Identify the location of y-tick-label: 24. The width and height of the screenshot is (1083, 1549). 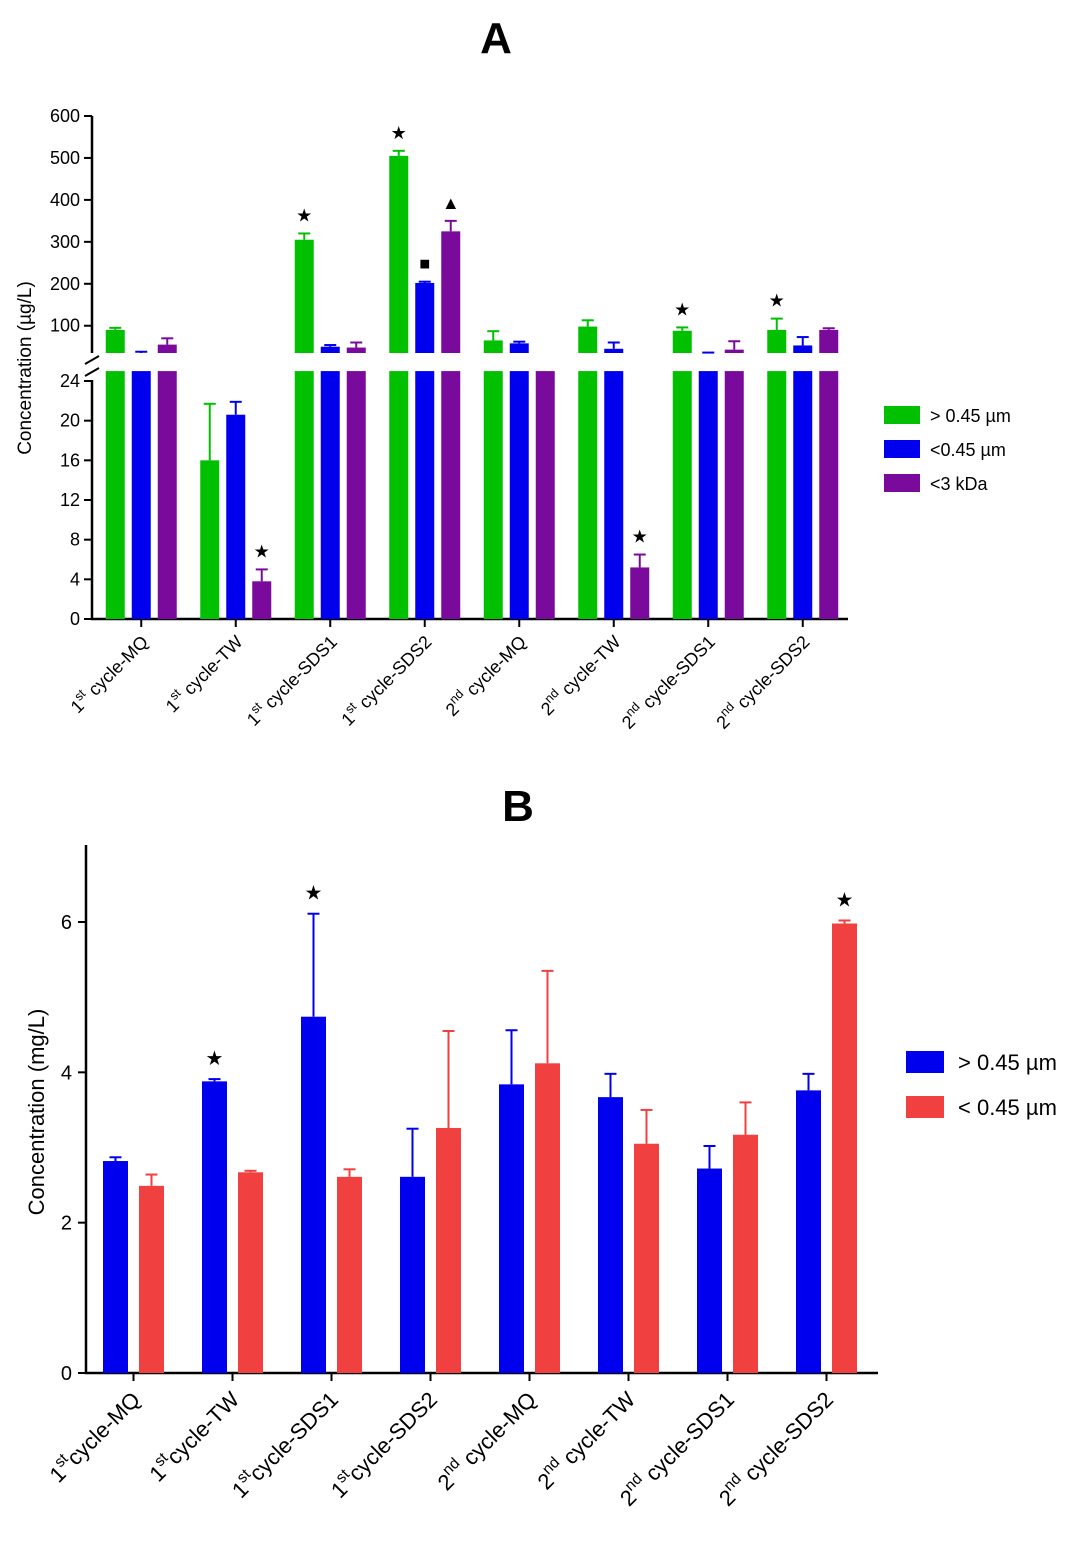
(70, 381).